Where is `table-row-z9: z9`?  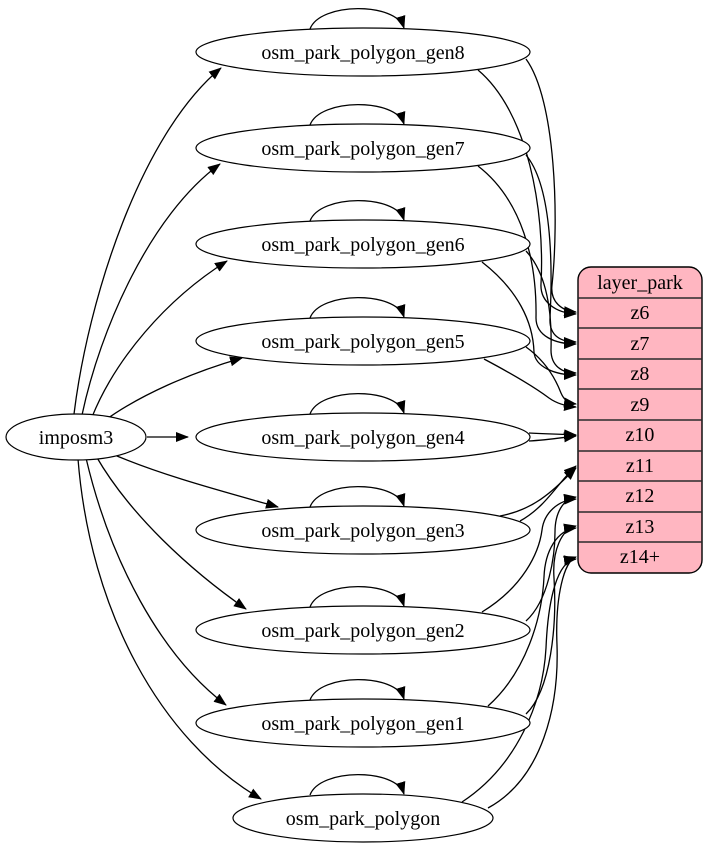 table-row-z9: z9 is located at coordinates (640, 405).